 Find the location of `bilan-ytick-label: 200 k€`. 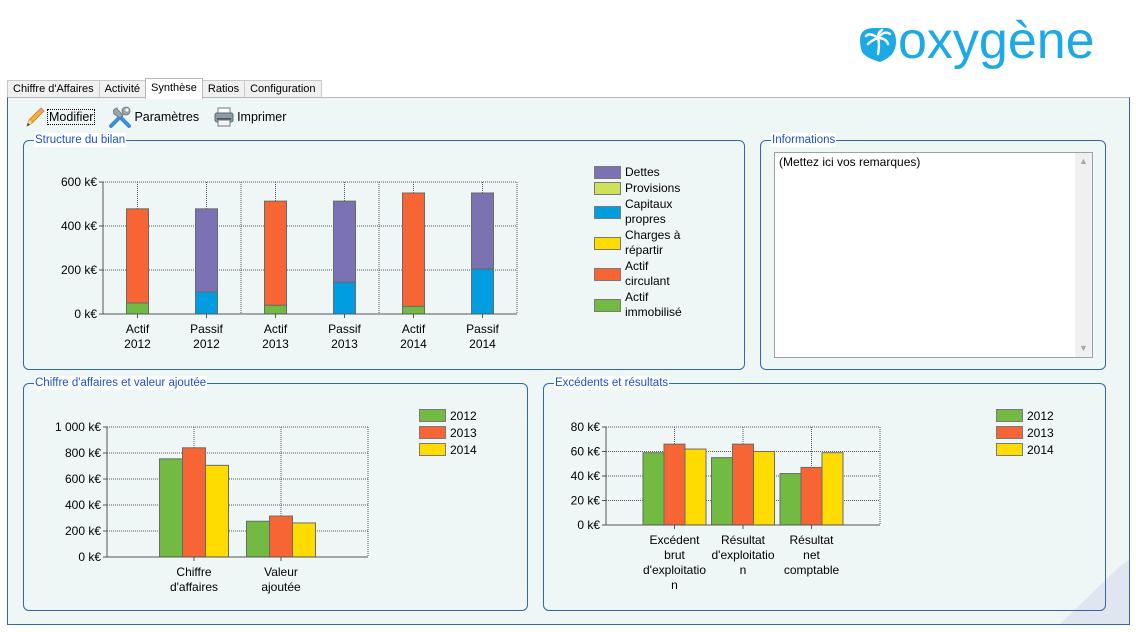

bilan-ytick-label: 200 k€ is located at coordinates (79, 270).